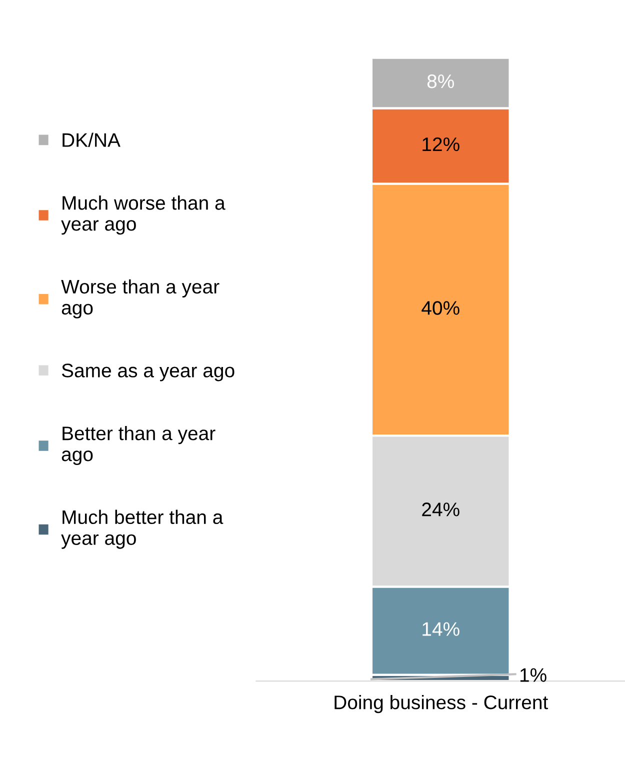 The height and width of the screenshot is (761, 625). I want to click on data-label: 24%, so click(441, 509).